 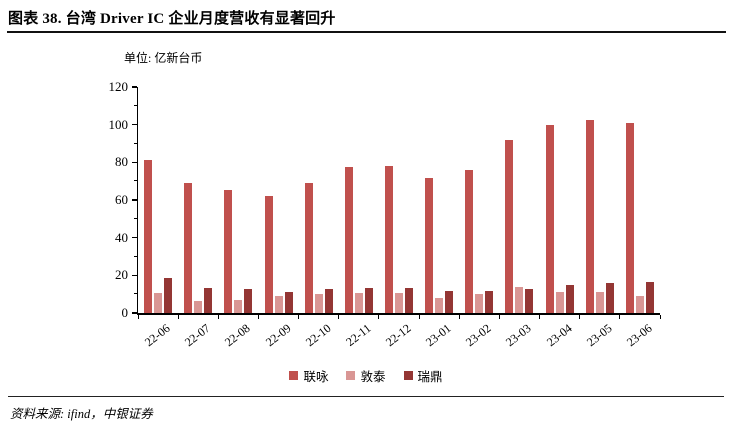 I want to click on y-axis-tick-label: 20, so click(x=121, y=275).